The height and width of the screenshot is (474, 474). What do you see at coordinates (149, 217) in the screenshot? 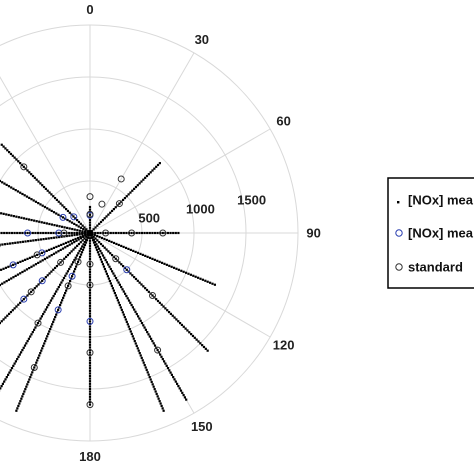
I see `radial-label-500: 500` at bounding box center [149, 217].